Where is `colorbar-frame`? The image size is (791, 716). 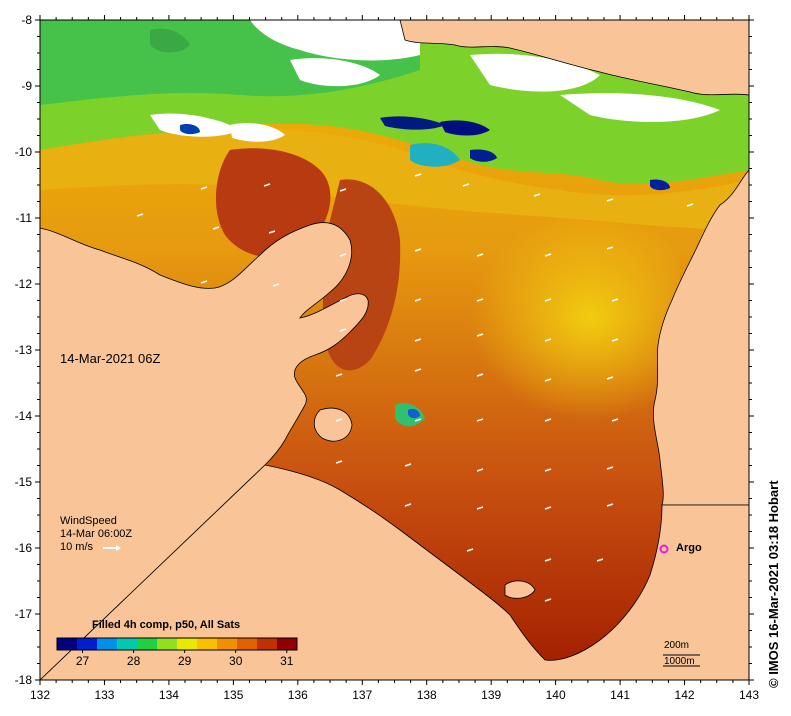
colorbar-frame is located at coordinates (177, 644).